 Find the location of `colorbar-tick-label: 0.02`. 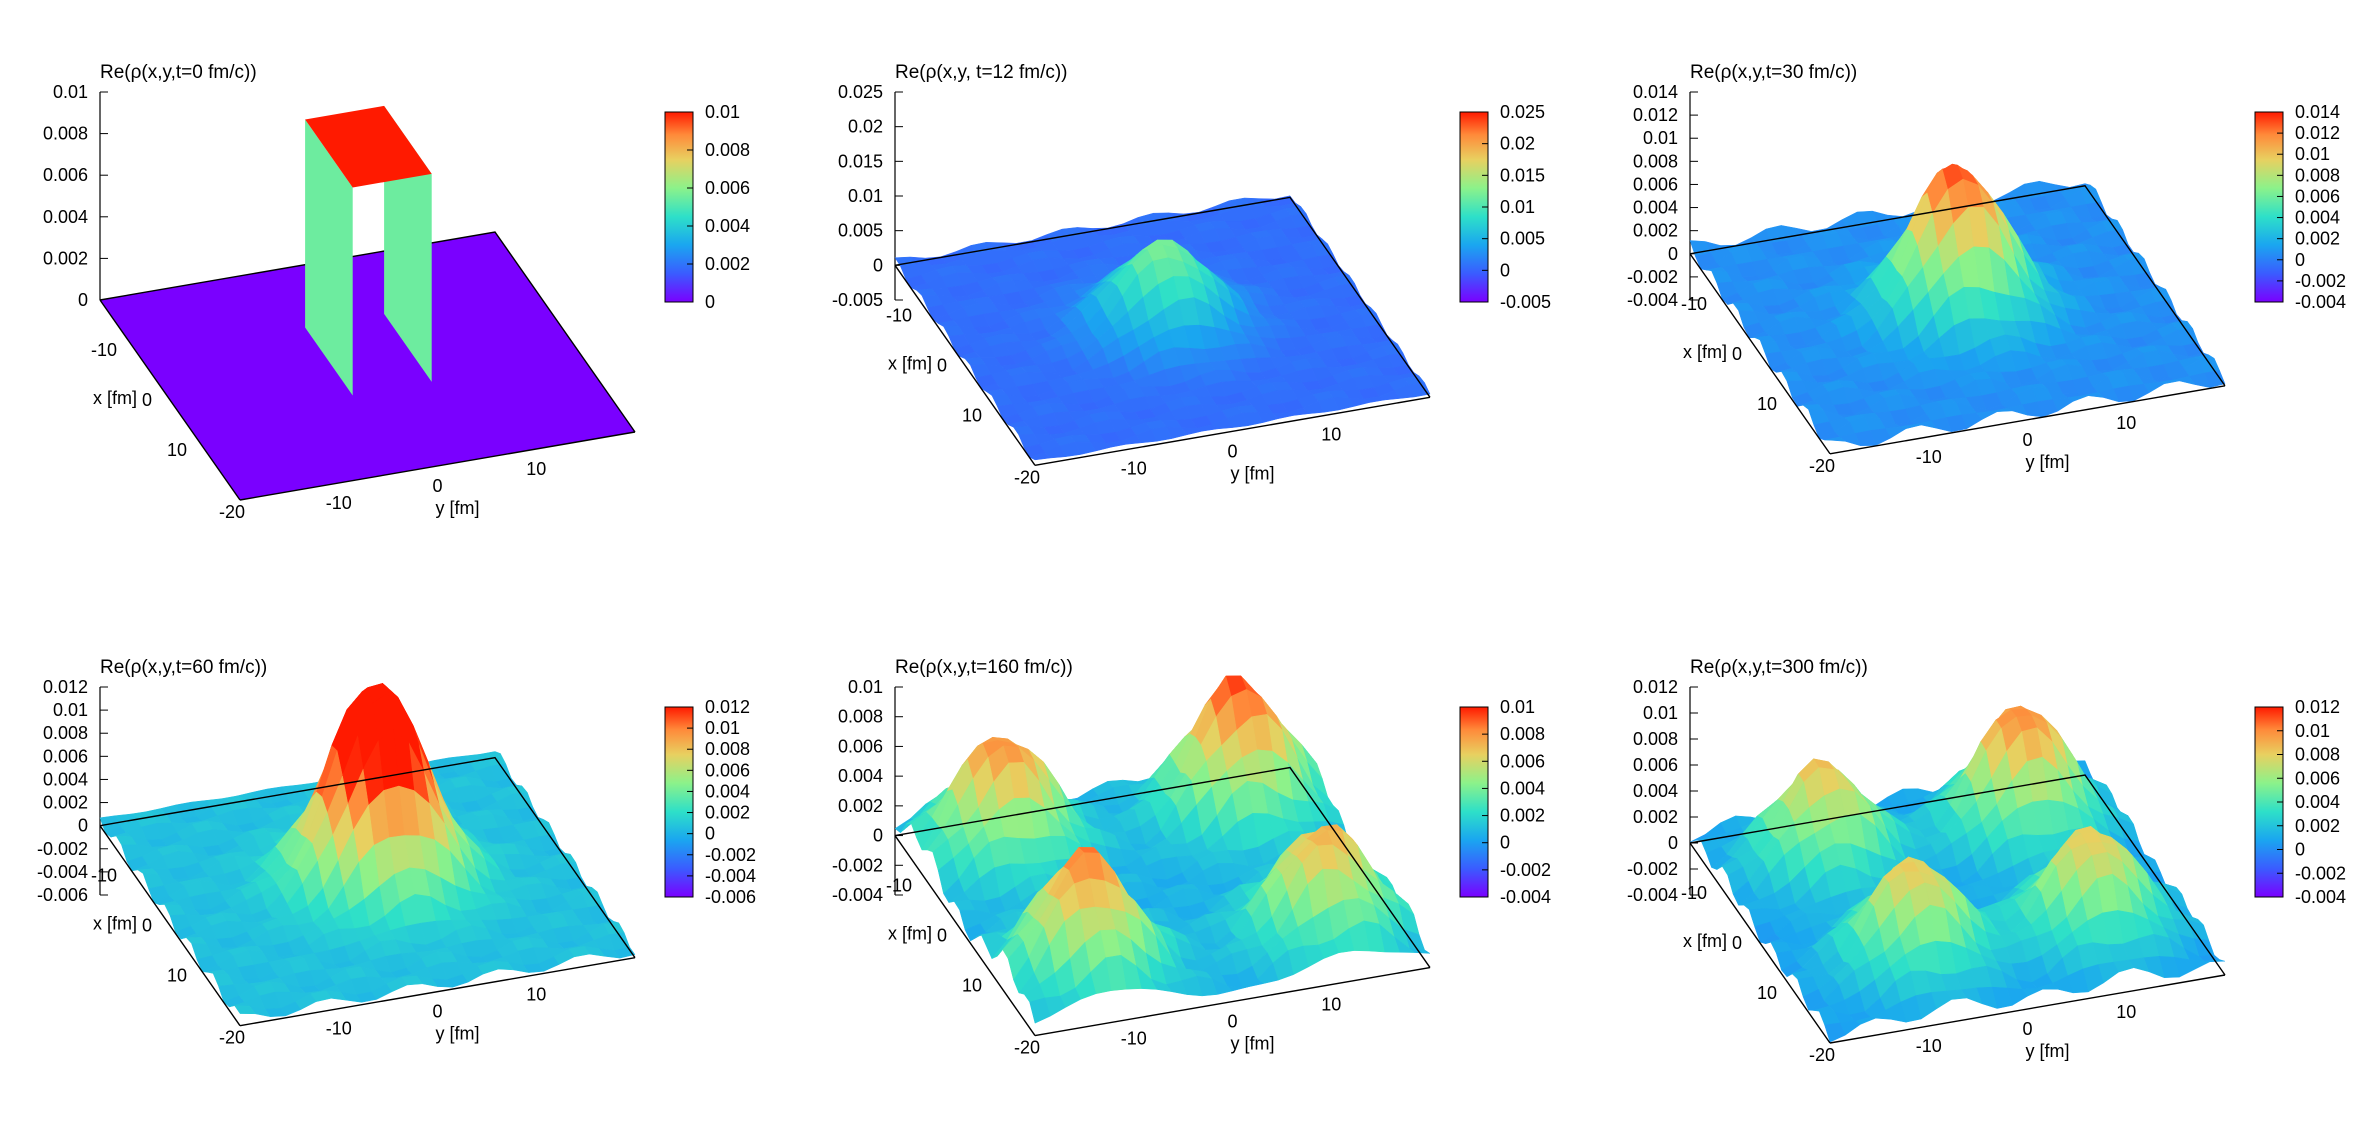

colorbar-tick-label: 0.02 is located at coordinates (1517, 144).